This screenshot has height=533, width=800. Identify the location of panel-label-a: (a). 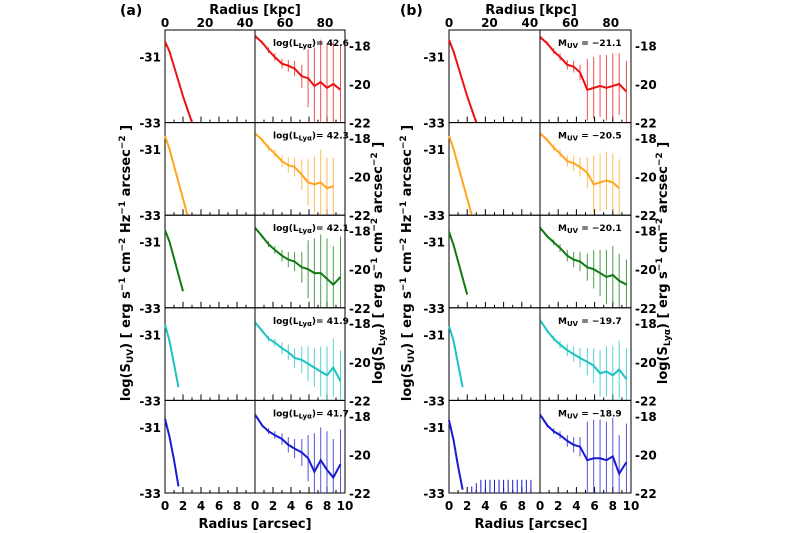
(131, 11).